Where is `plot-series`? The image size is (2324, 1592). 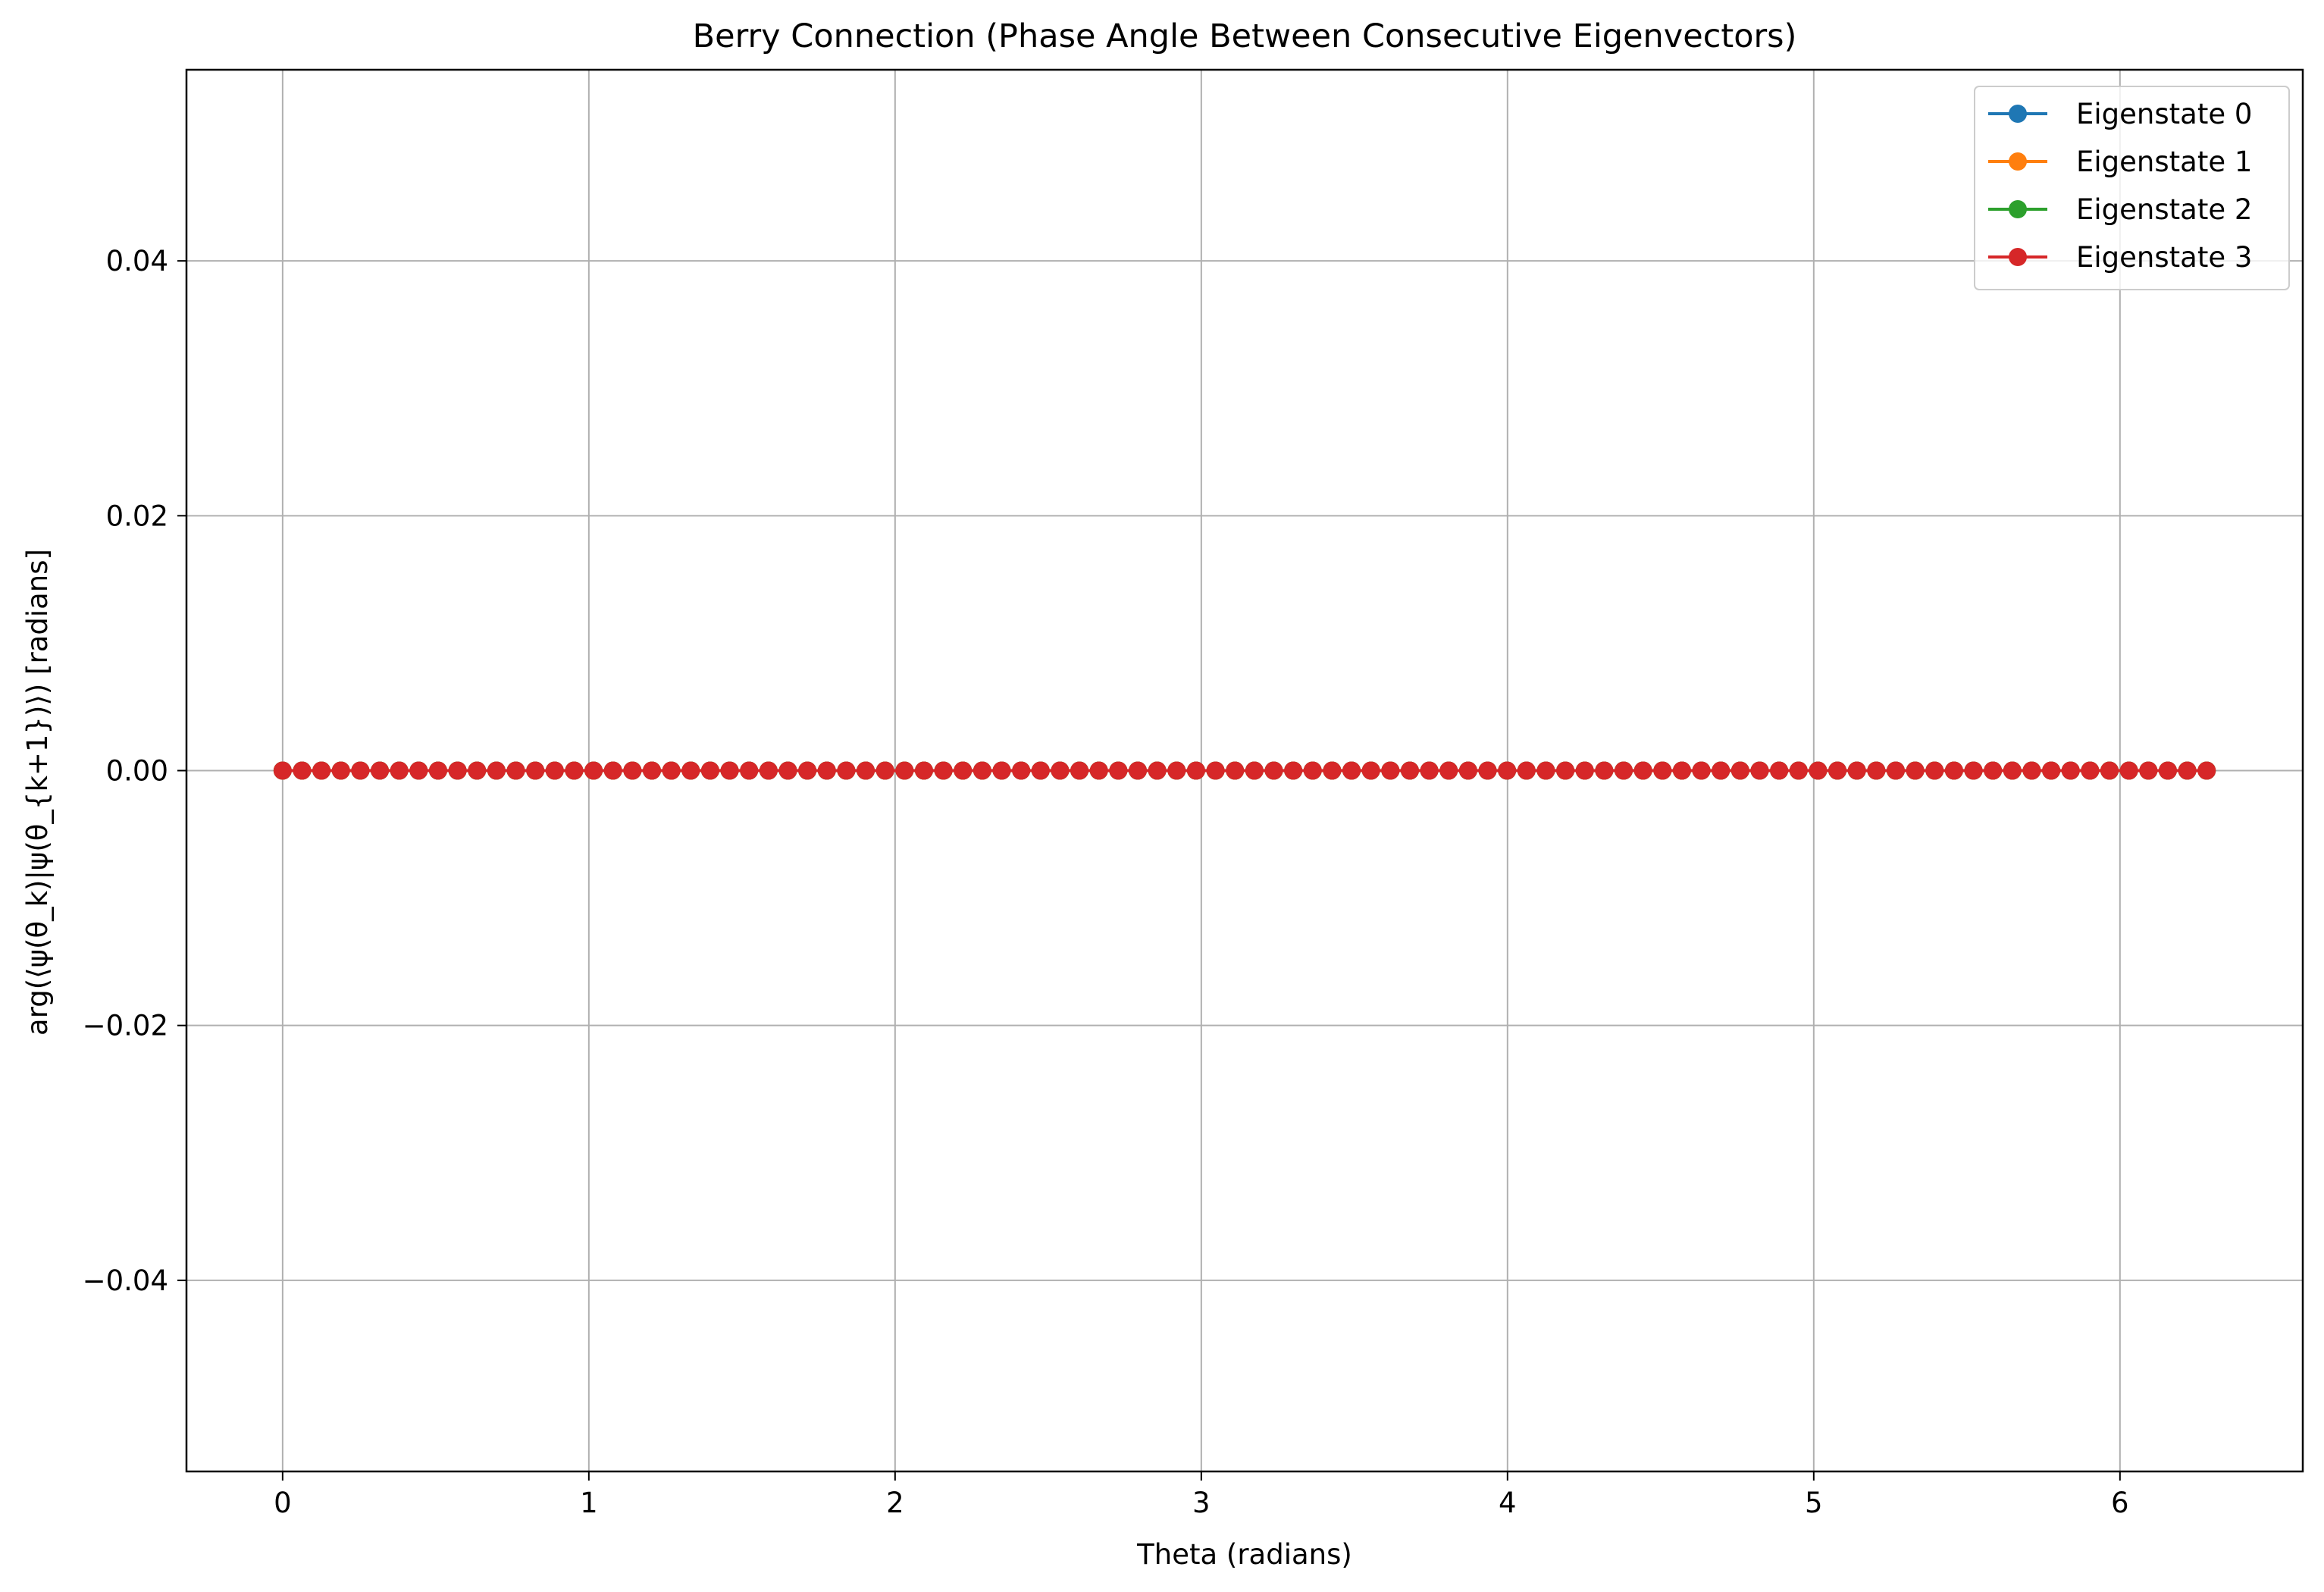 plot-series is located at coordinates (1244, 770).